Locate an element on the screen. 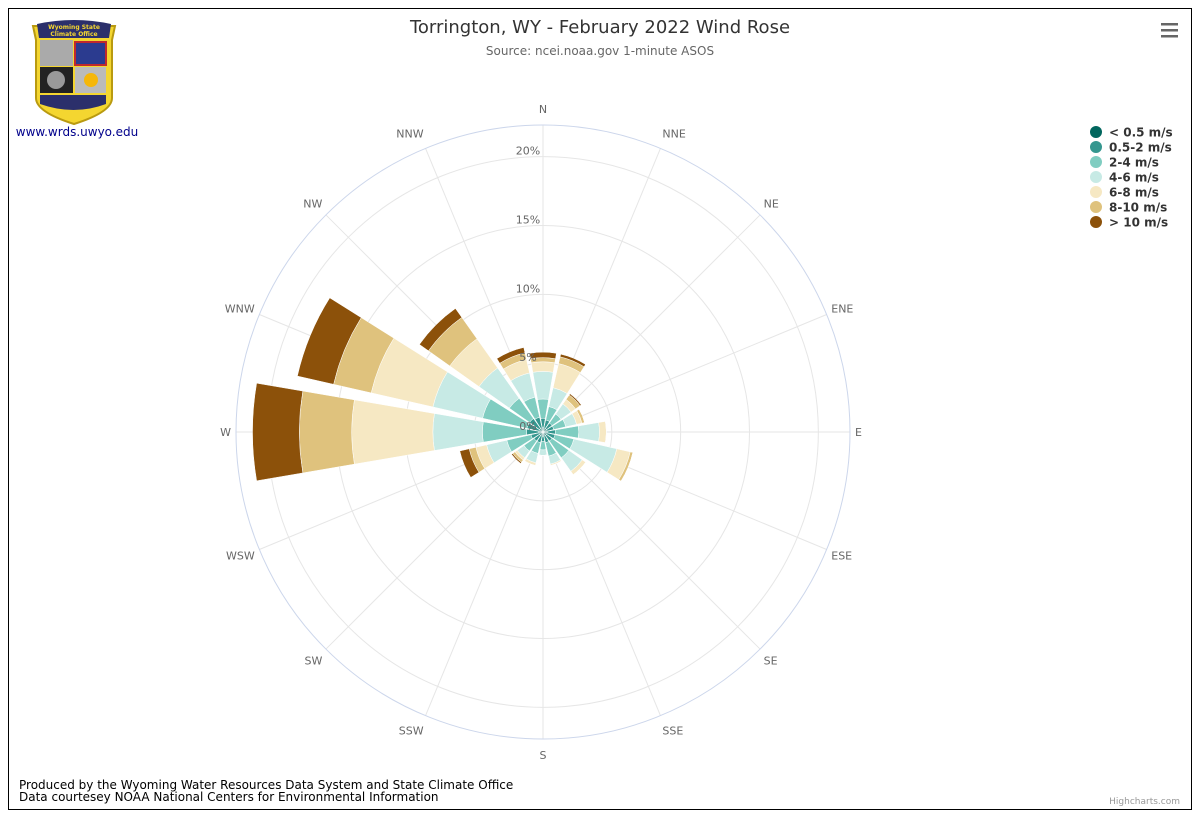  logo-text: Wyoming State is located at coordinates (74, 27).